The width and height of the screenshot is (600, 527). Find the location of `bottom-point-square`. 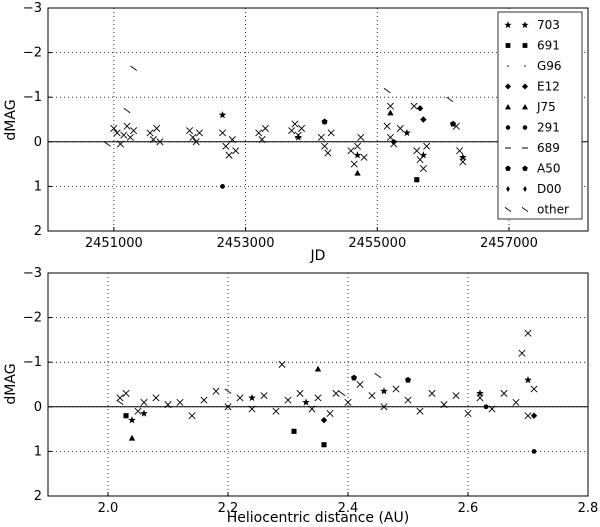

bottom-point-square is located at coordinates (294, 431).